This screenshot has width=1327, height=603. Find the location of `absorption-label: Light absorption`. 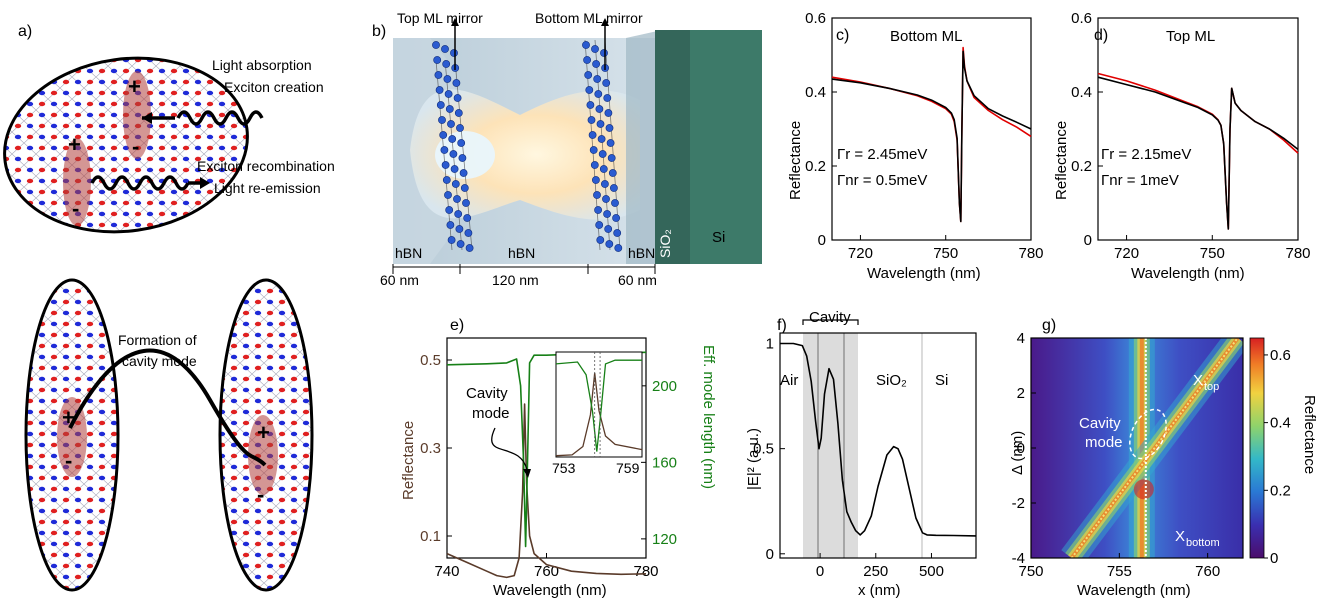

absorption-label: Light absorption is located at coordinates (262, 65).